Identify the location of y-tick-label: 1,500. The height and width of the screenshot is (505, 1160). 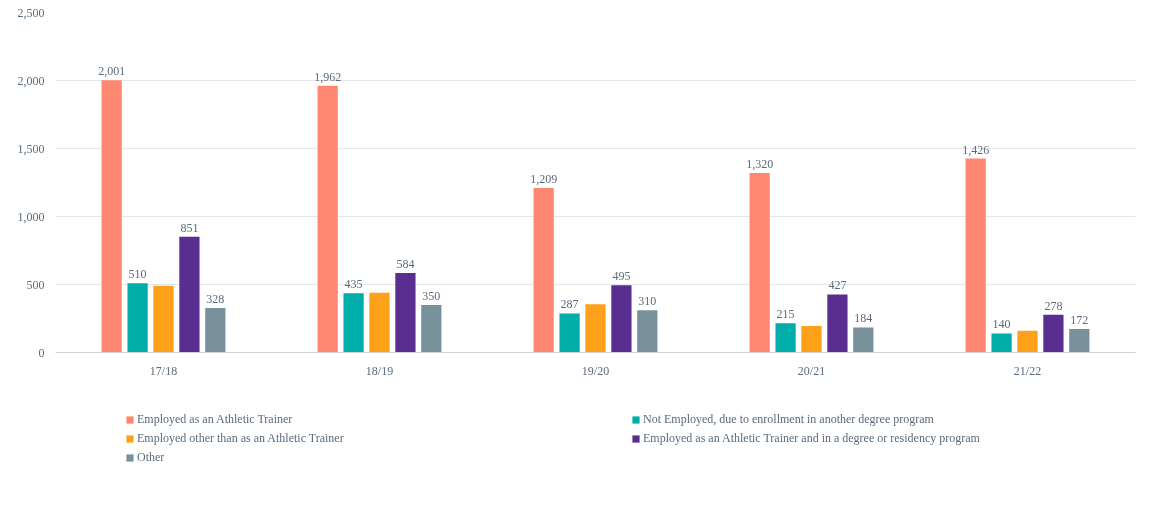
(31, 148).